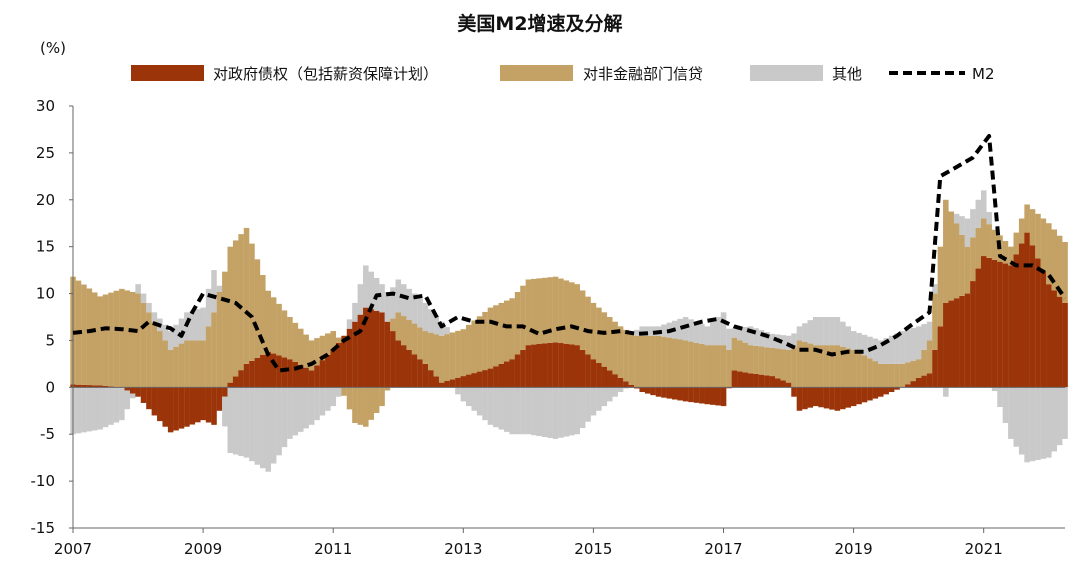 Image resolution: width=1080 pixels, height=582 pixels. I want to click on x-tick-label: 2013, so click(463, 549).